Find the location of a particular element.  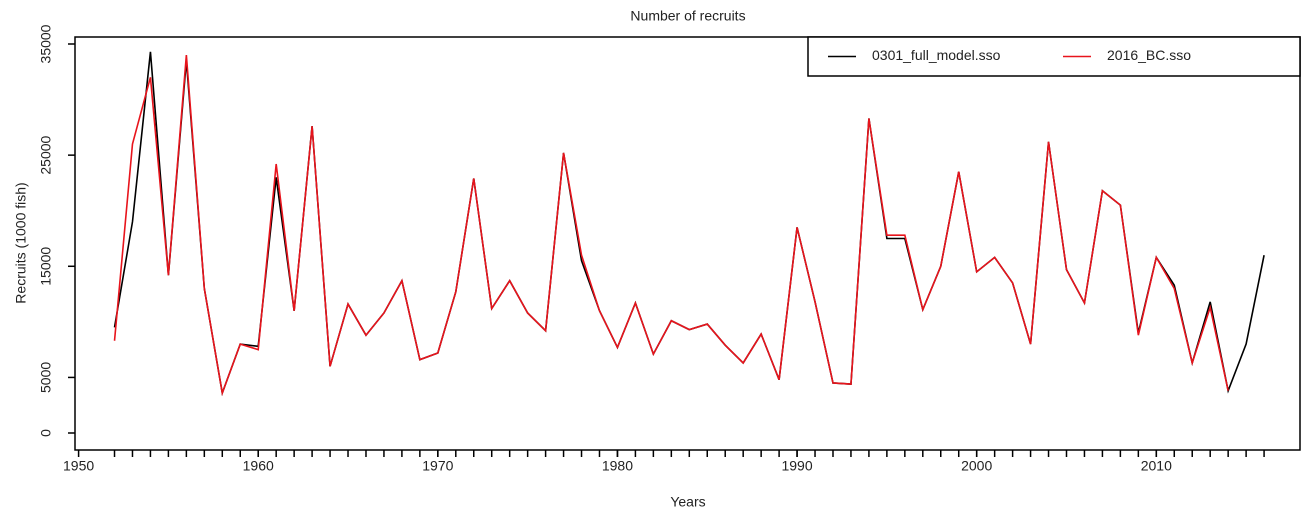

x-axis-label: Years is located at coordinates (687, 502).